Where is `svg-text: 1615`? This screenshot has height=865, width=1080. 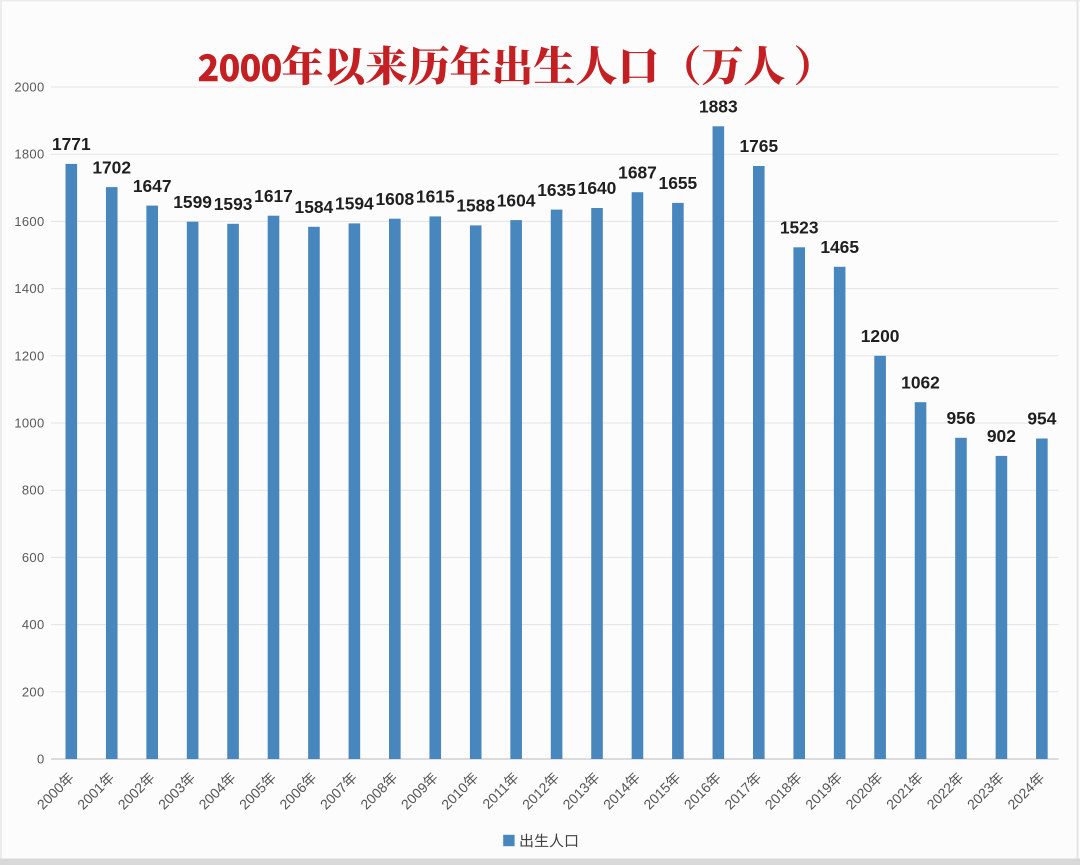 svg-text: 1615 is located at coordinates (435, 197).